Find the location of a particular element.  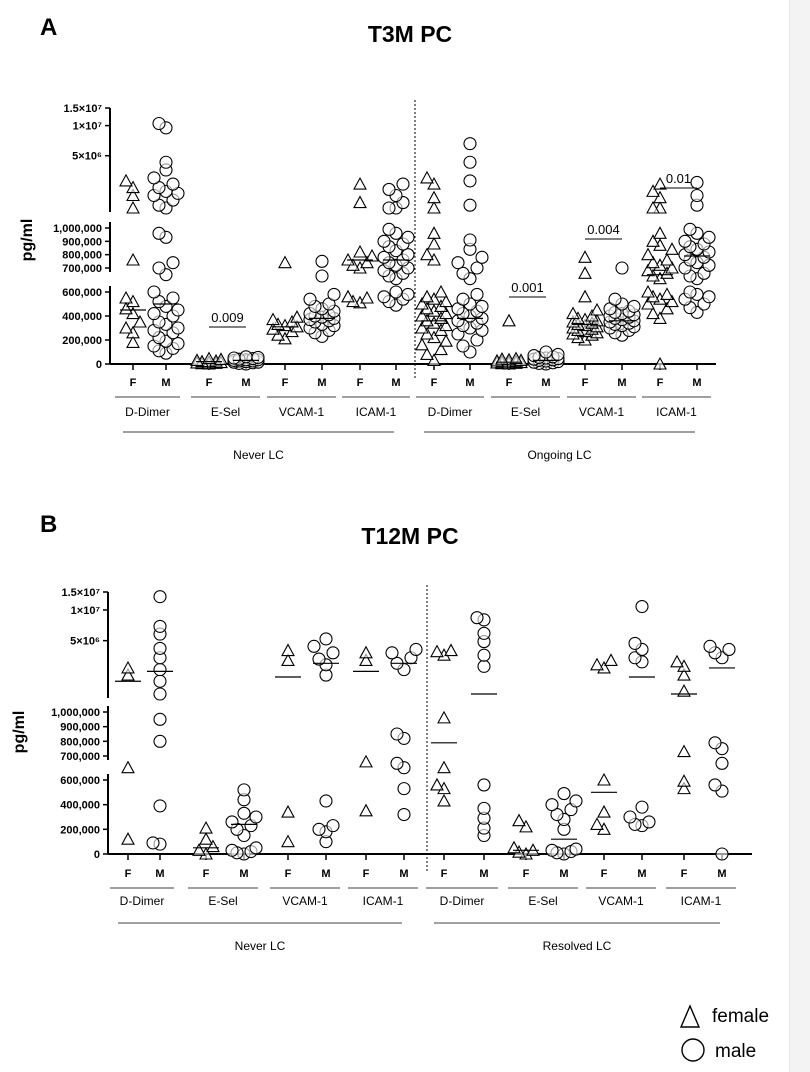

chart-b-series-resolved-lc-e-sel-f is located at coordinates (523, 836).